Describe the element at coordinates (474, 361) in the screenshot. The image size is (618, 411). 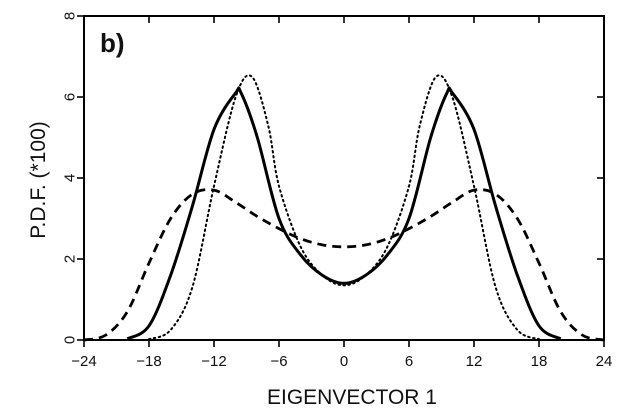
I see `x-tick-label: 12` at that location.